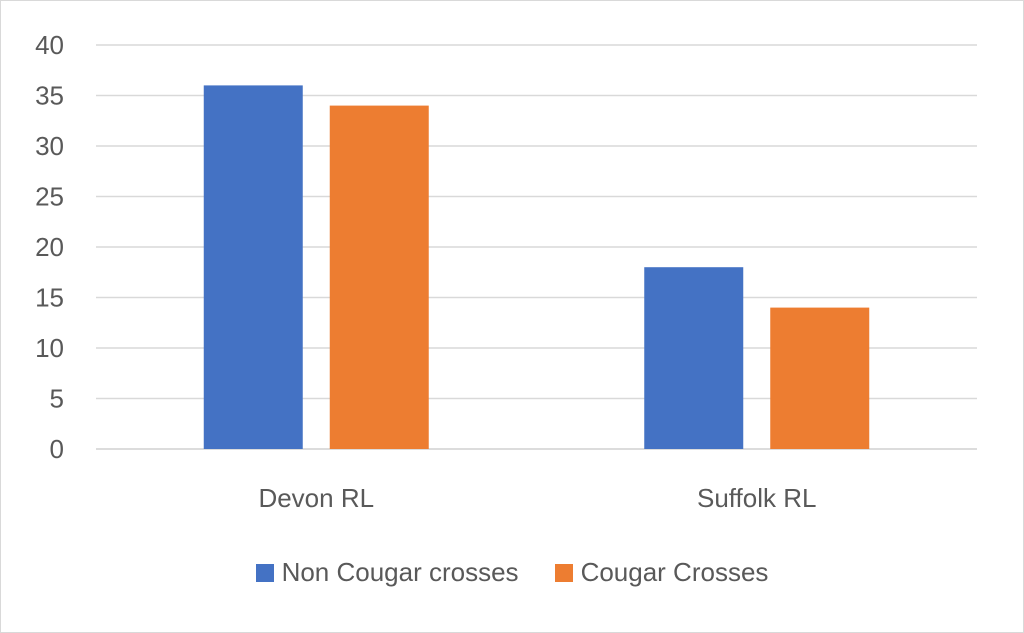  I want to click on legend-swatch-cougar, so click(563, 572).